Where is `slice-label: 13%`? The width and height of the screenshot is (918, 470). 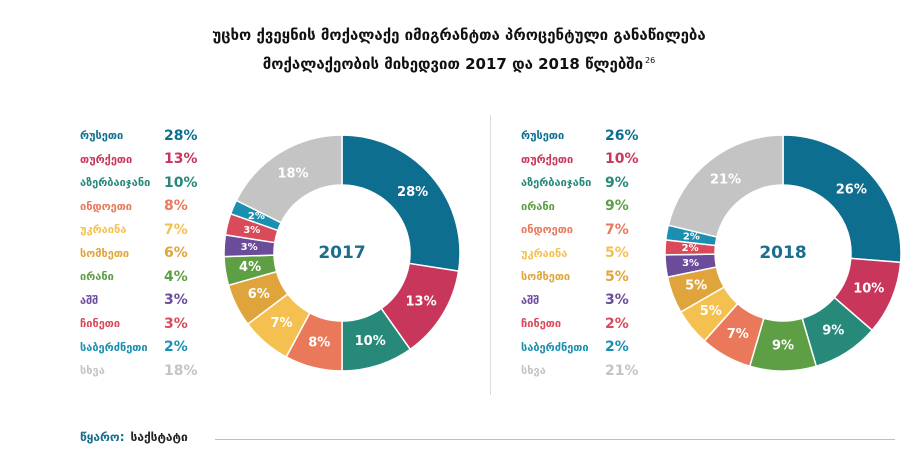
slice-label: 13% is located at coordinates (421, 301).